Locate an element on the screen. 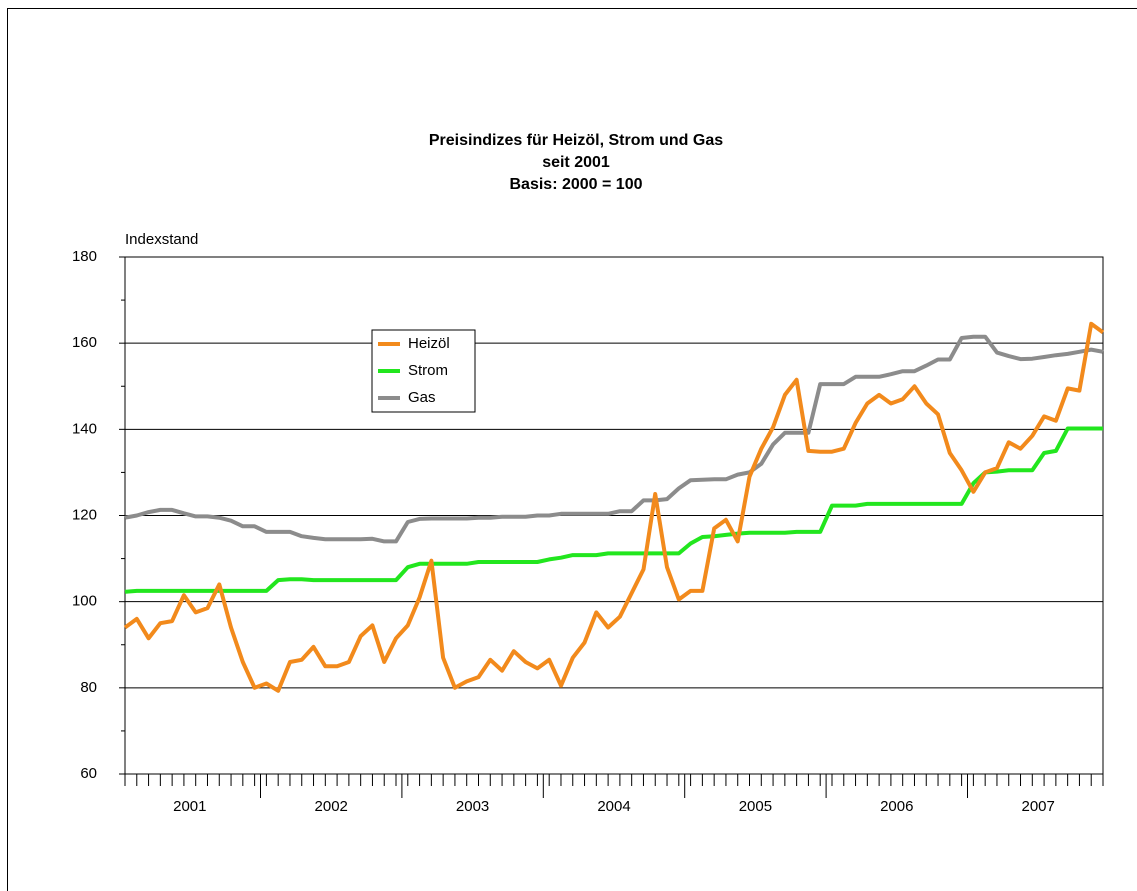 The height and width of the screenshot is (891, 1137). chart-title: Basis: 2000 = 100 is located at coordinates (576, 184).